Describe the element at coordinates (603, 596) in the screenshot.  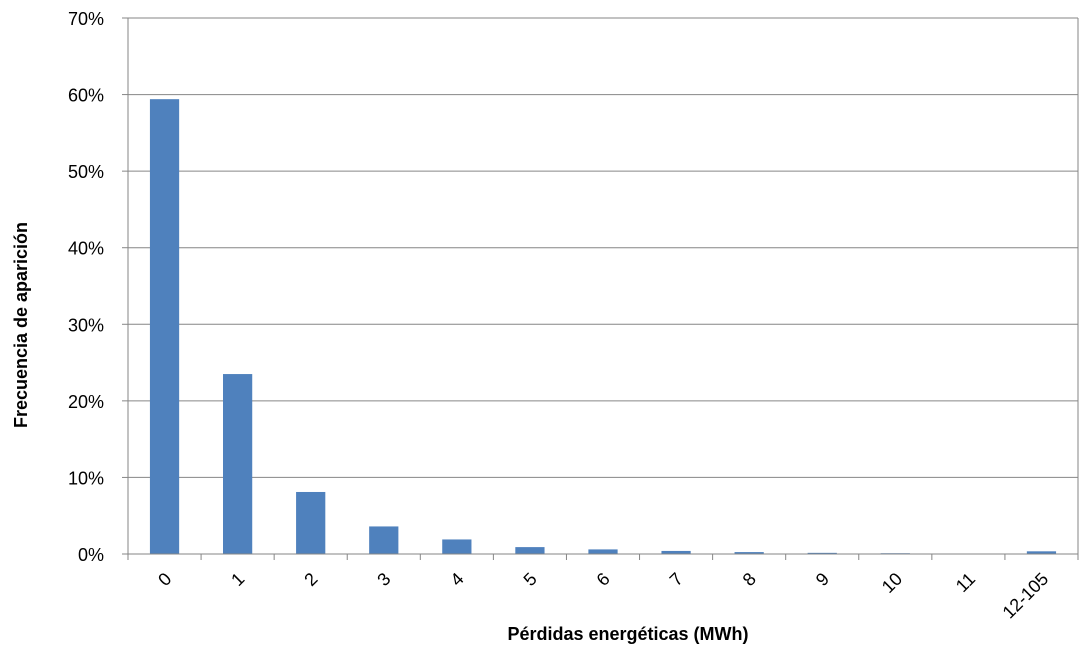
I see `x-tick-labels: 0 1 2 3 4 5 6 7 8 9 10 11 12-105` at that location.